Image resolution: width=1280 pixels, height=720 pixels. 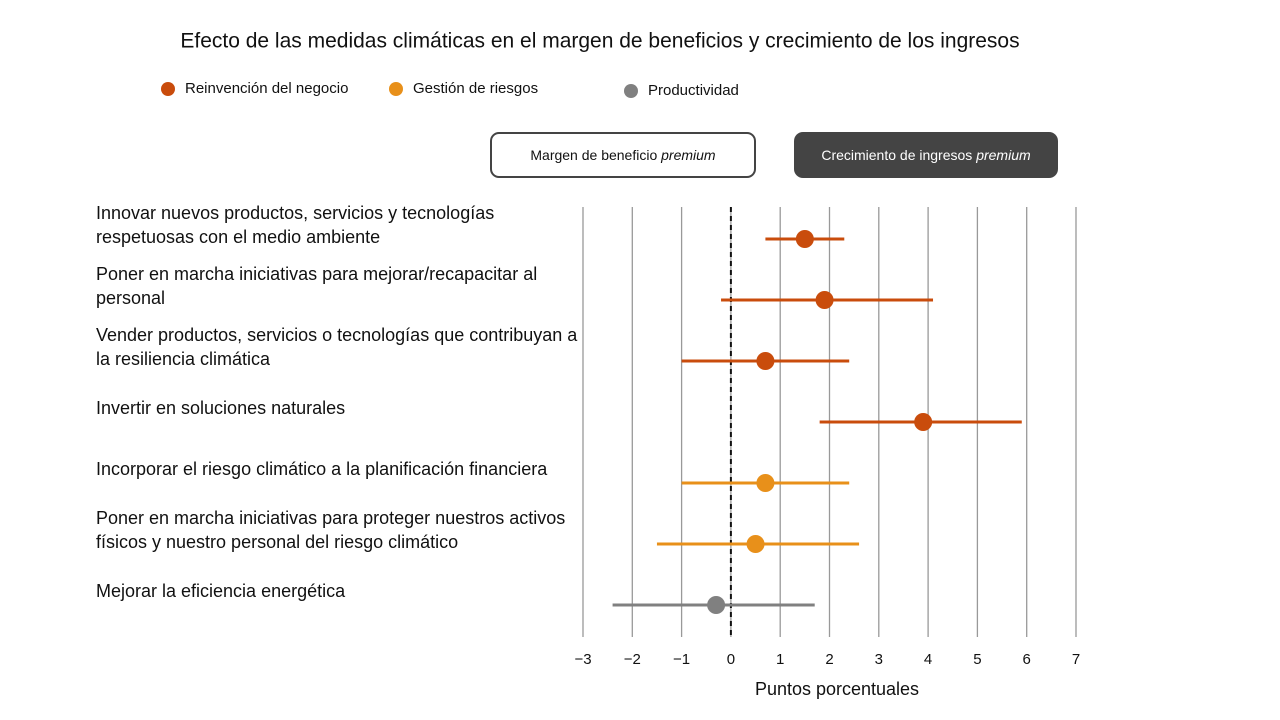 I want to click on x-tick-label: 4, so click(x=928, y=659).